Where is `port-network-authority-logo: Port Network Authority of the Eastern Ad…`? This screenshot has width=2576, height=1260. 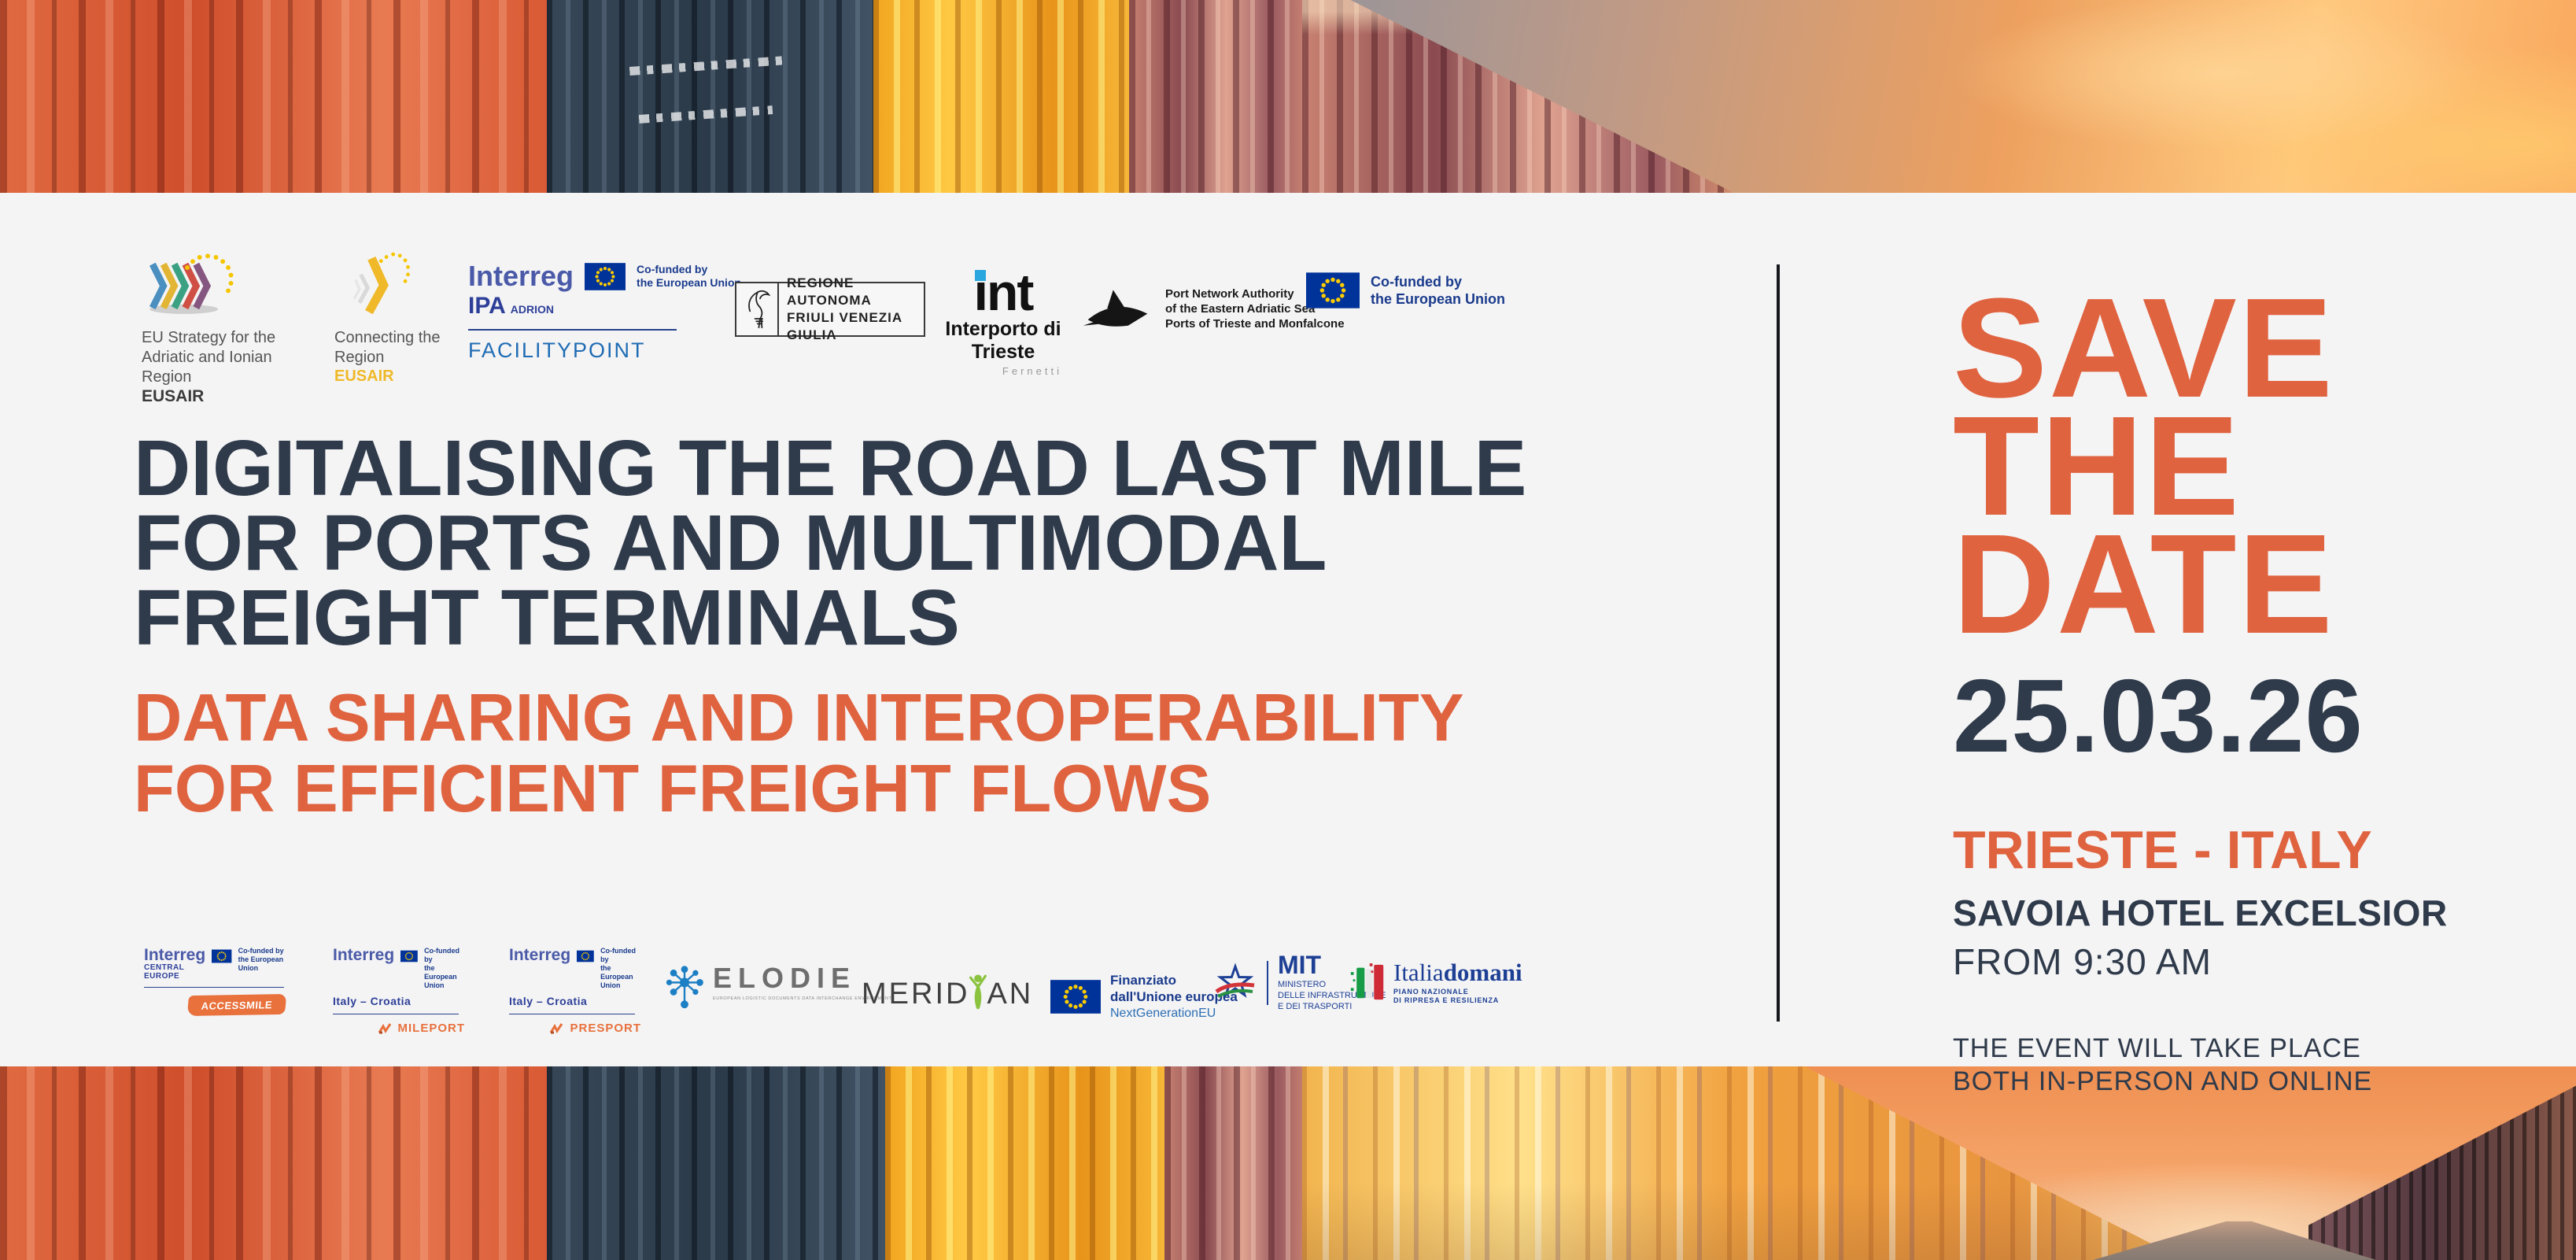
port-network-authority-logo: Port Network Authority of the Eastern Ad… is located at coordinates (1213, 308).